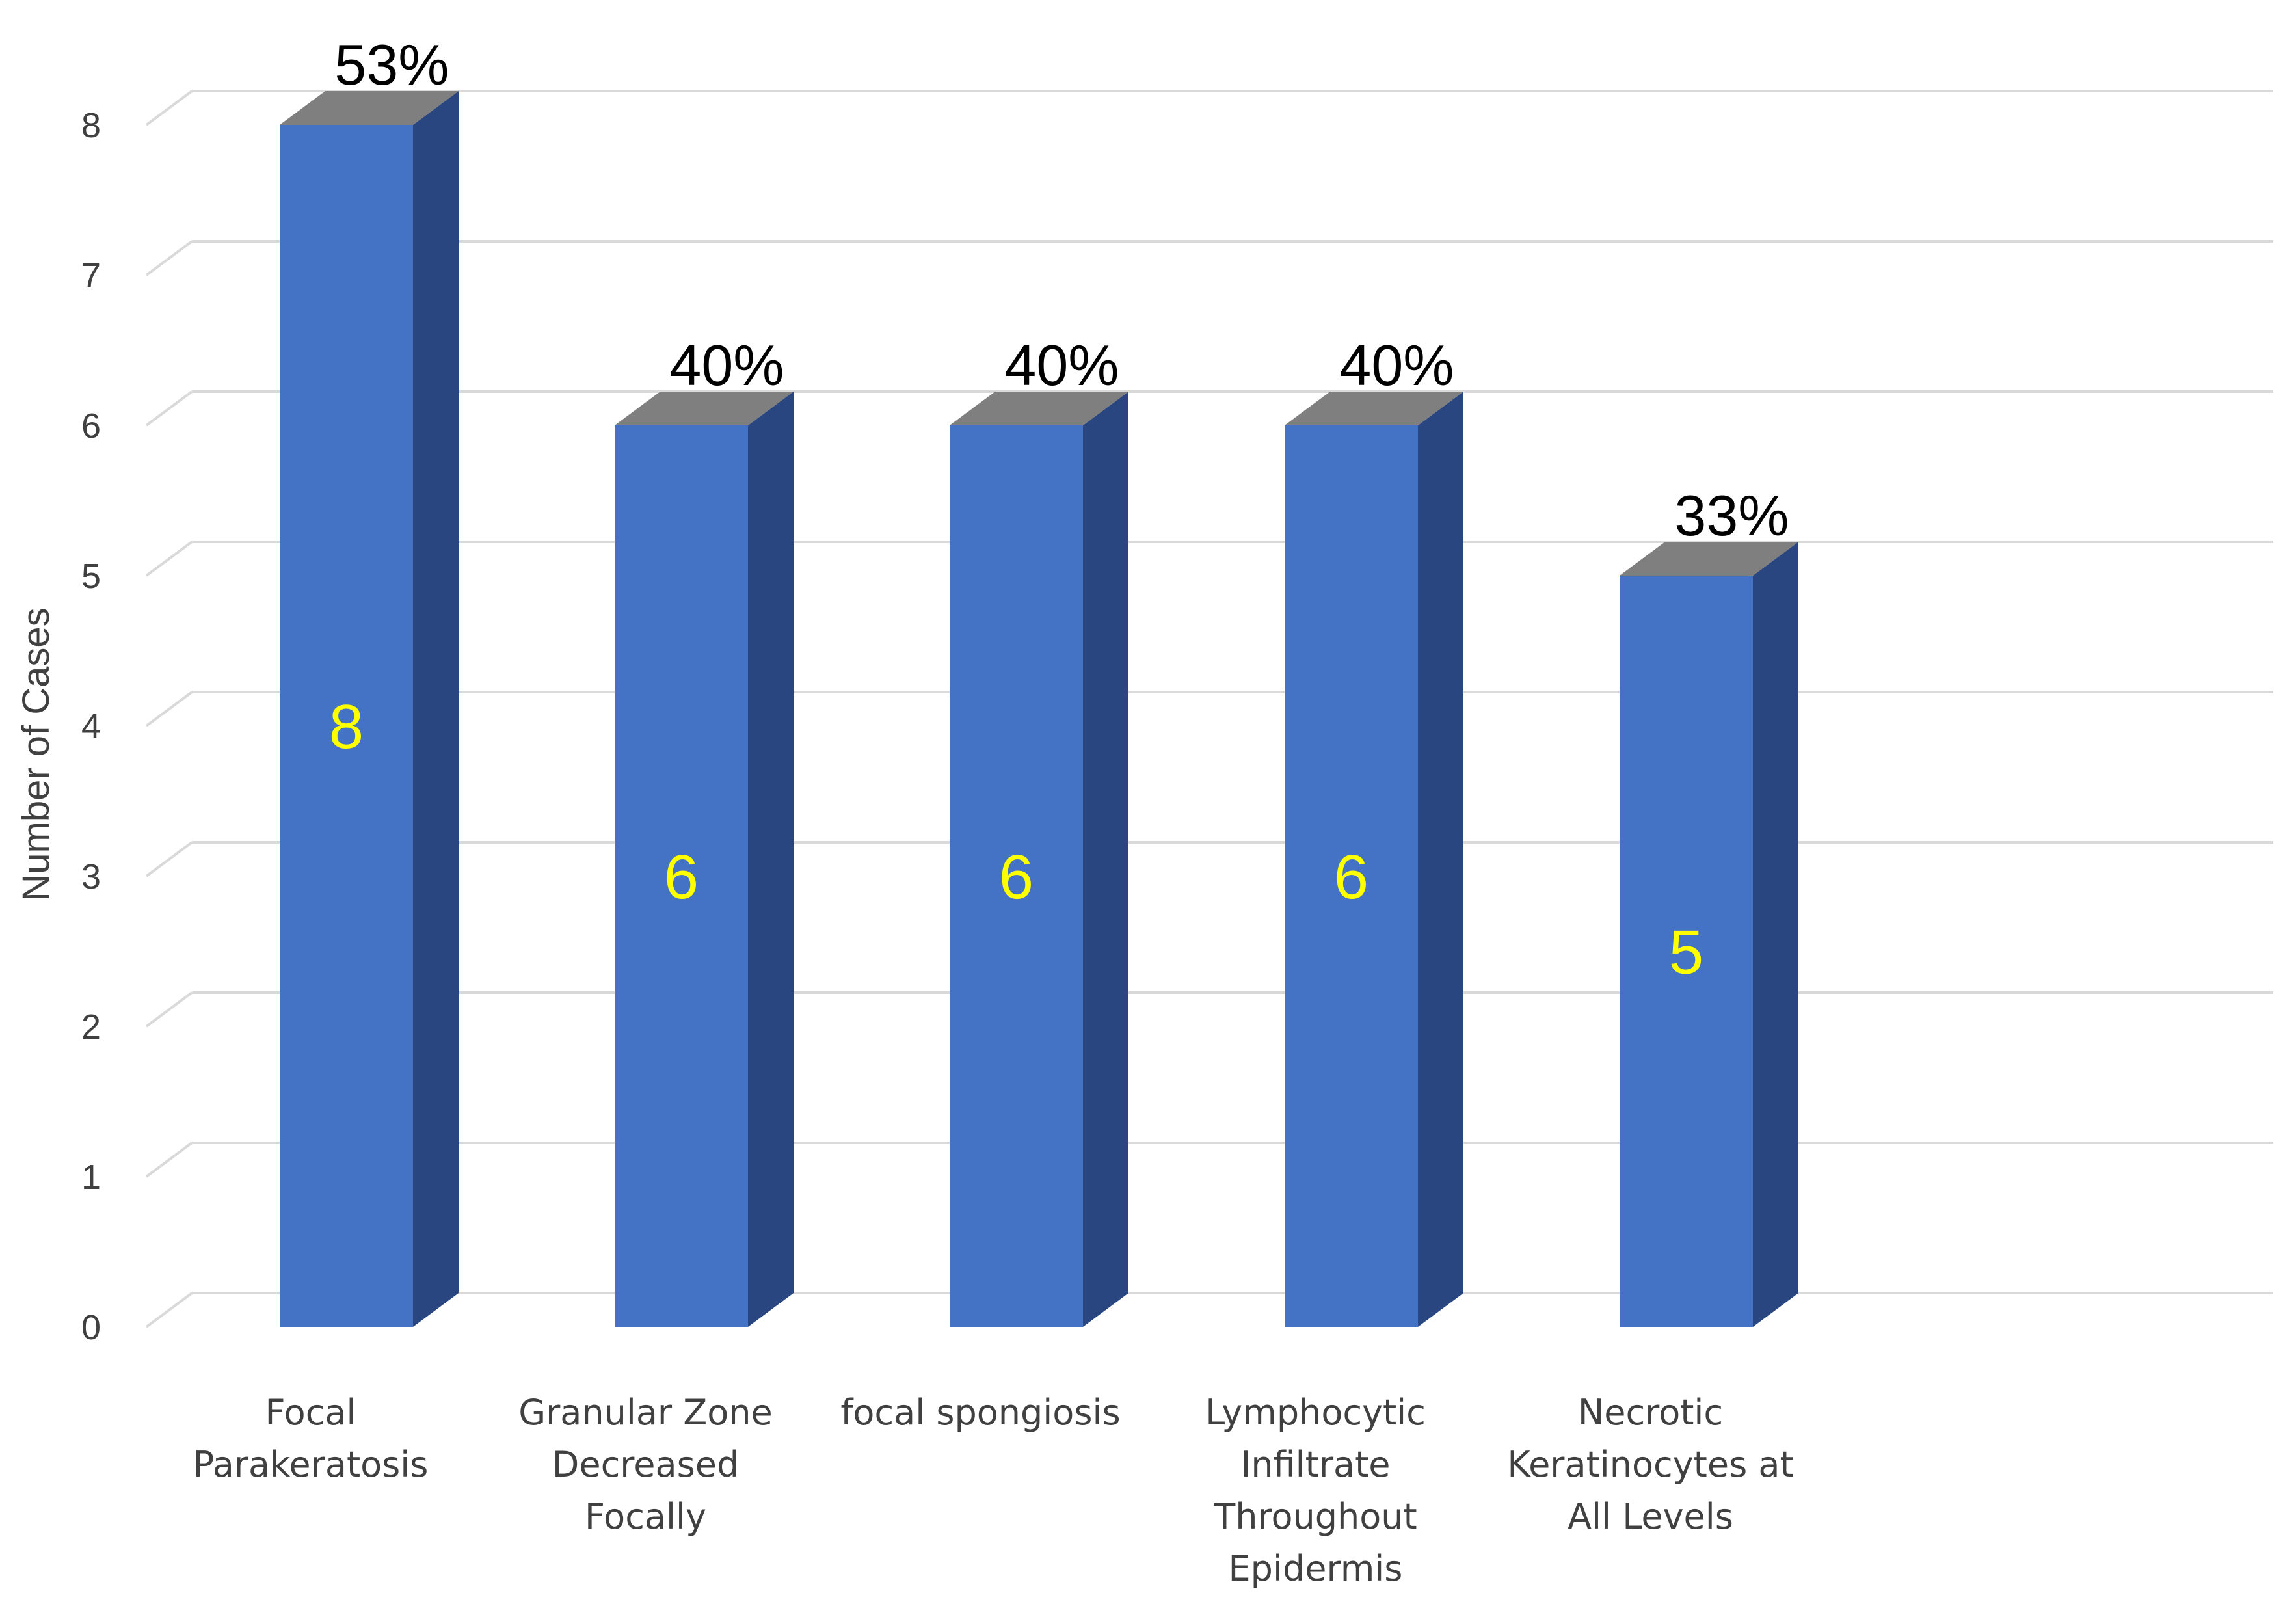  I want to click on y-tick-label: 4, so click(91, 727).